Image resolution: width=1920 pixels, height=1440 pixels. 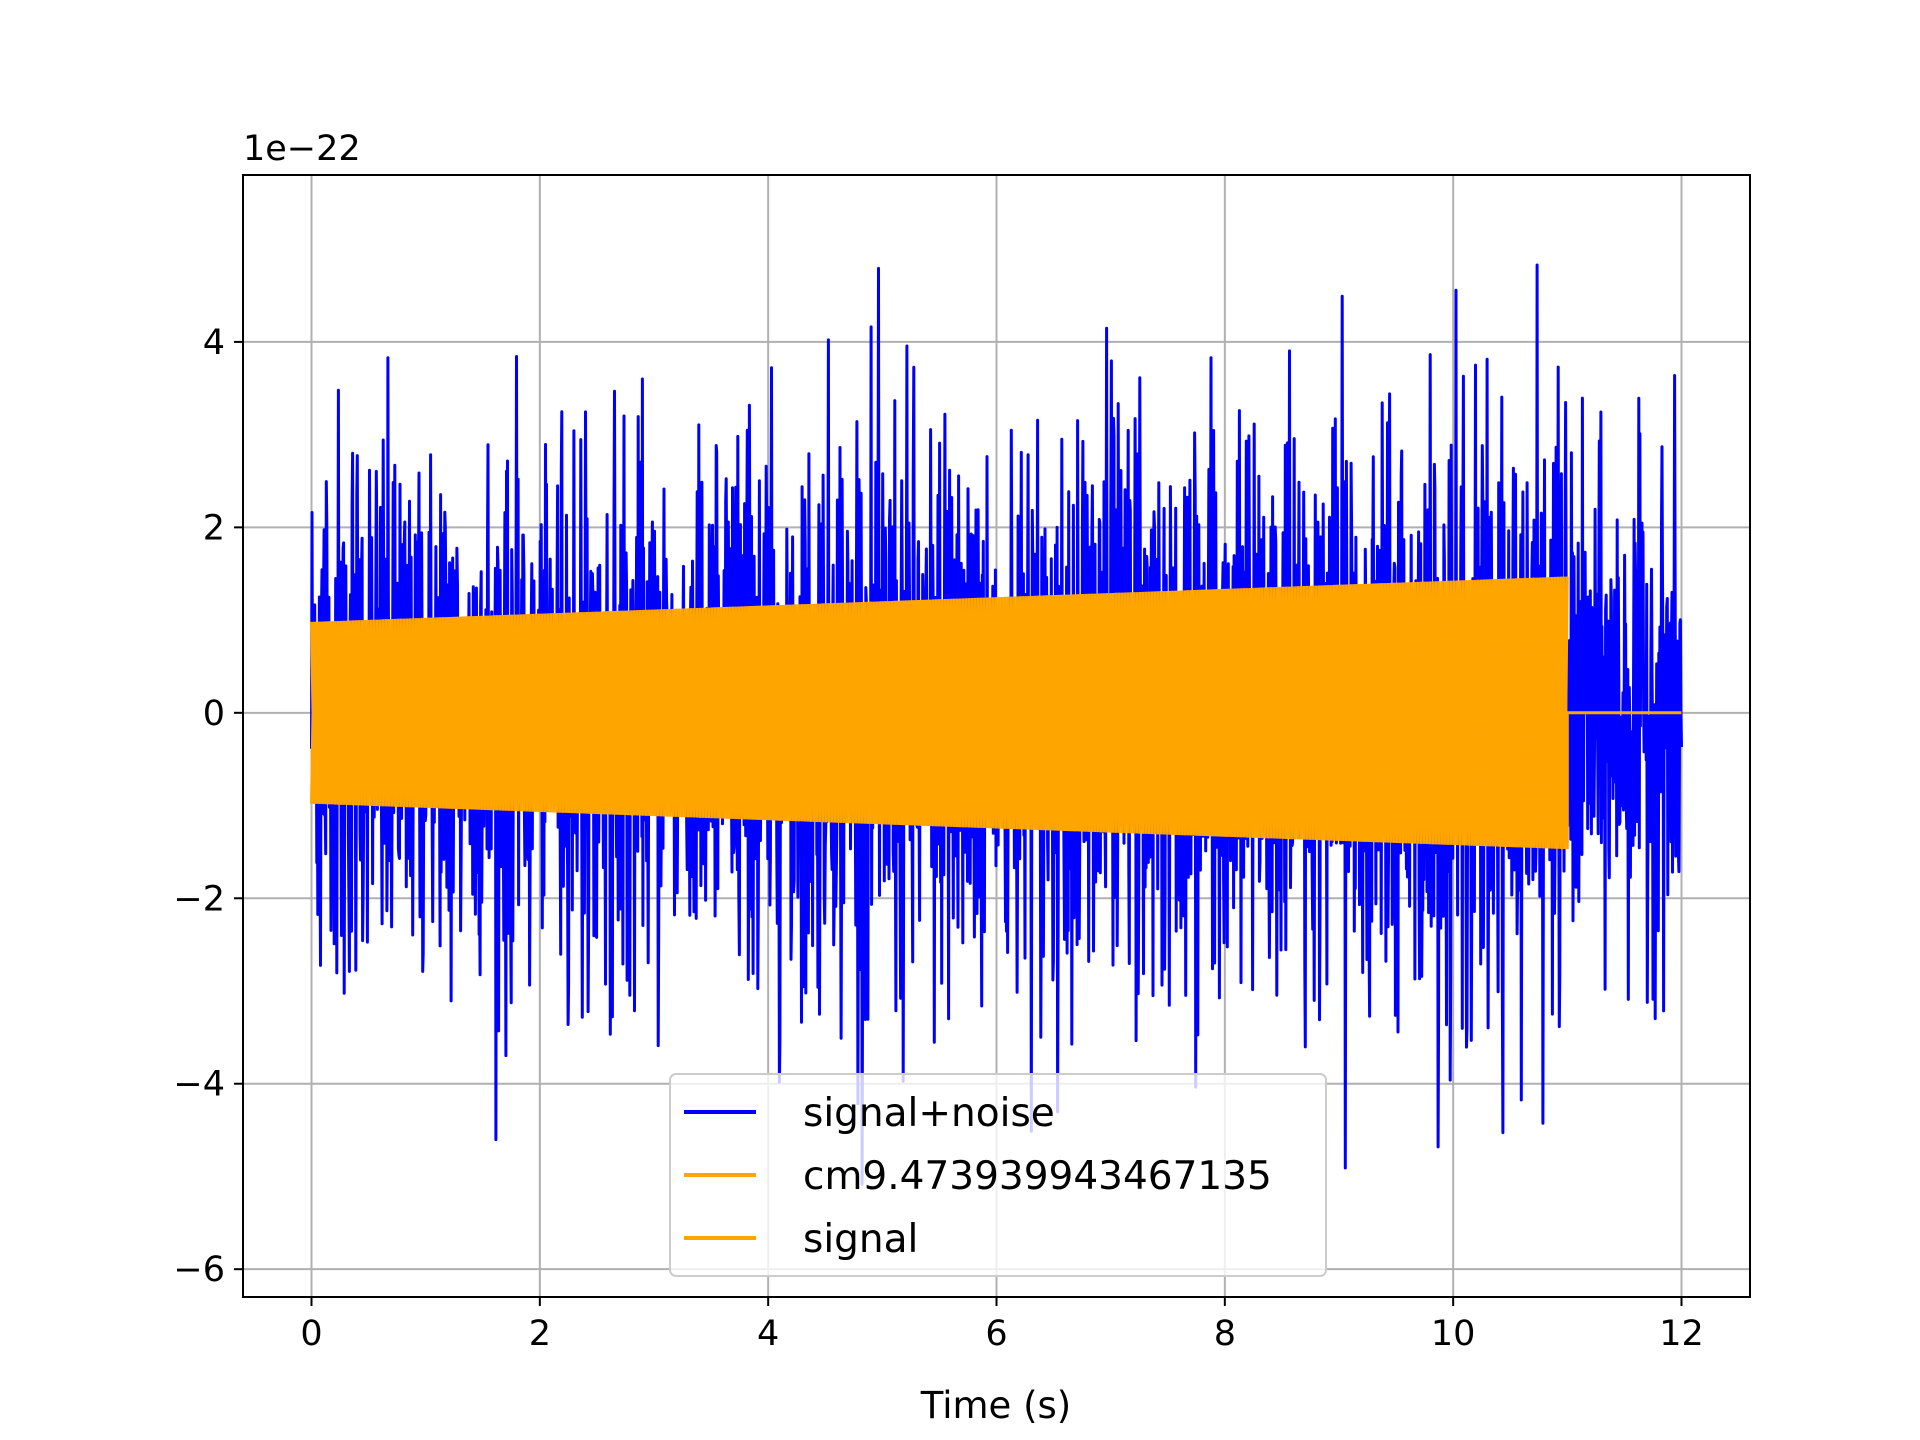 I want to click on legend-label: cm9.473939943467135, so click(x=1037, y=1176).